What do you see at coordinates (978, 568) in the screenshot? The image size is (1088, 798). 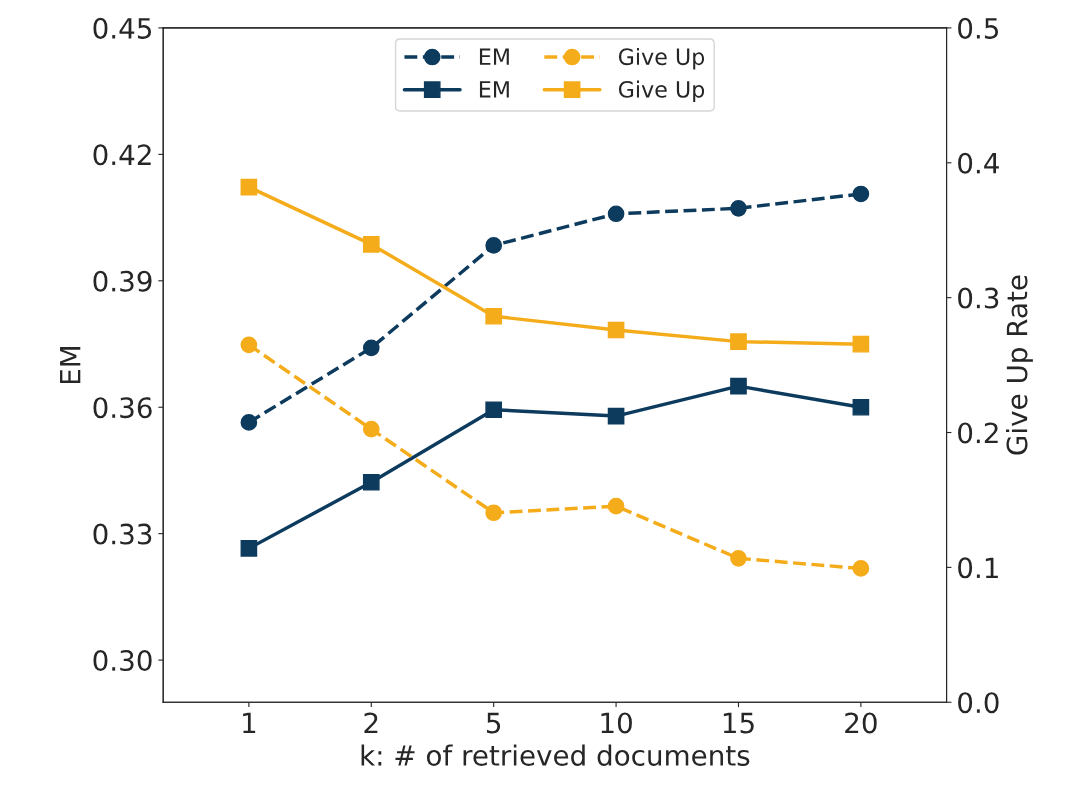 I see `y2-tick-label: 0.1` at bounding box center [978, 568].